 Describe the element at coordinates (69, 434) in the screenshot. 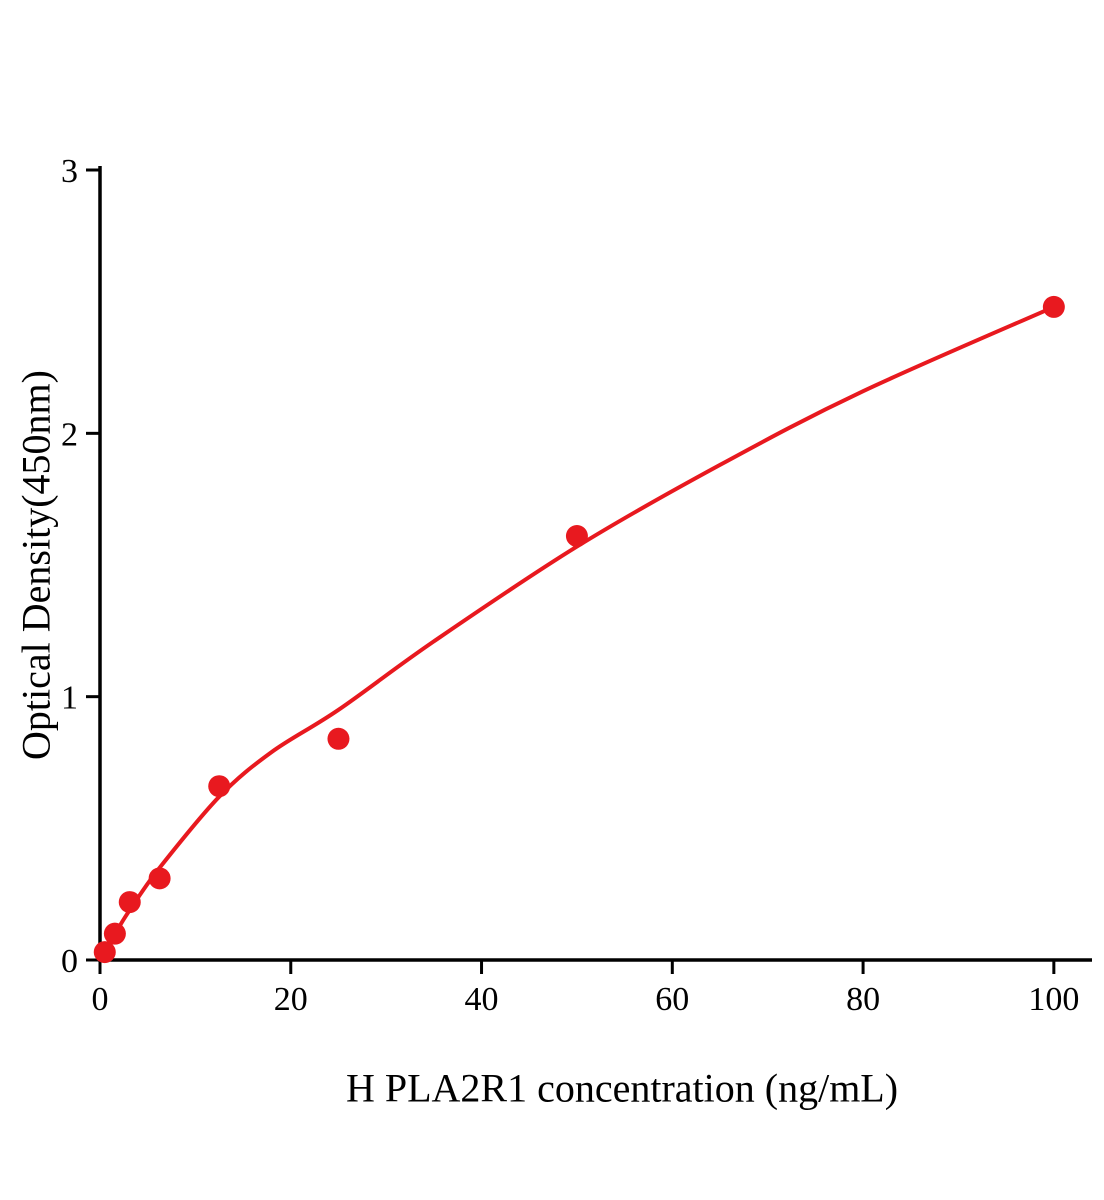

I see `y-tick-label: 2` at that location.